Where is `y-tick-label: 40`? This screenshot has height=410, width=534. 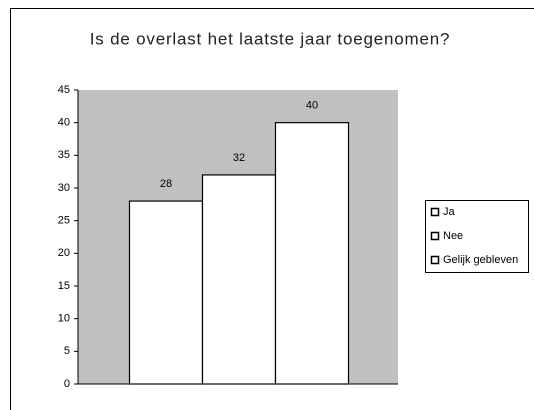 y-tick-label: 40 is located at coordinates (64, 123).